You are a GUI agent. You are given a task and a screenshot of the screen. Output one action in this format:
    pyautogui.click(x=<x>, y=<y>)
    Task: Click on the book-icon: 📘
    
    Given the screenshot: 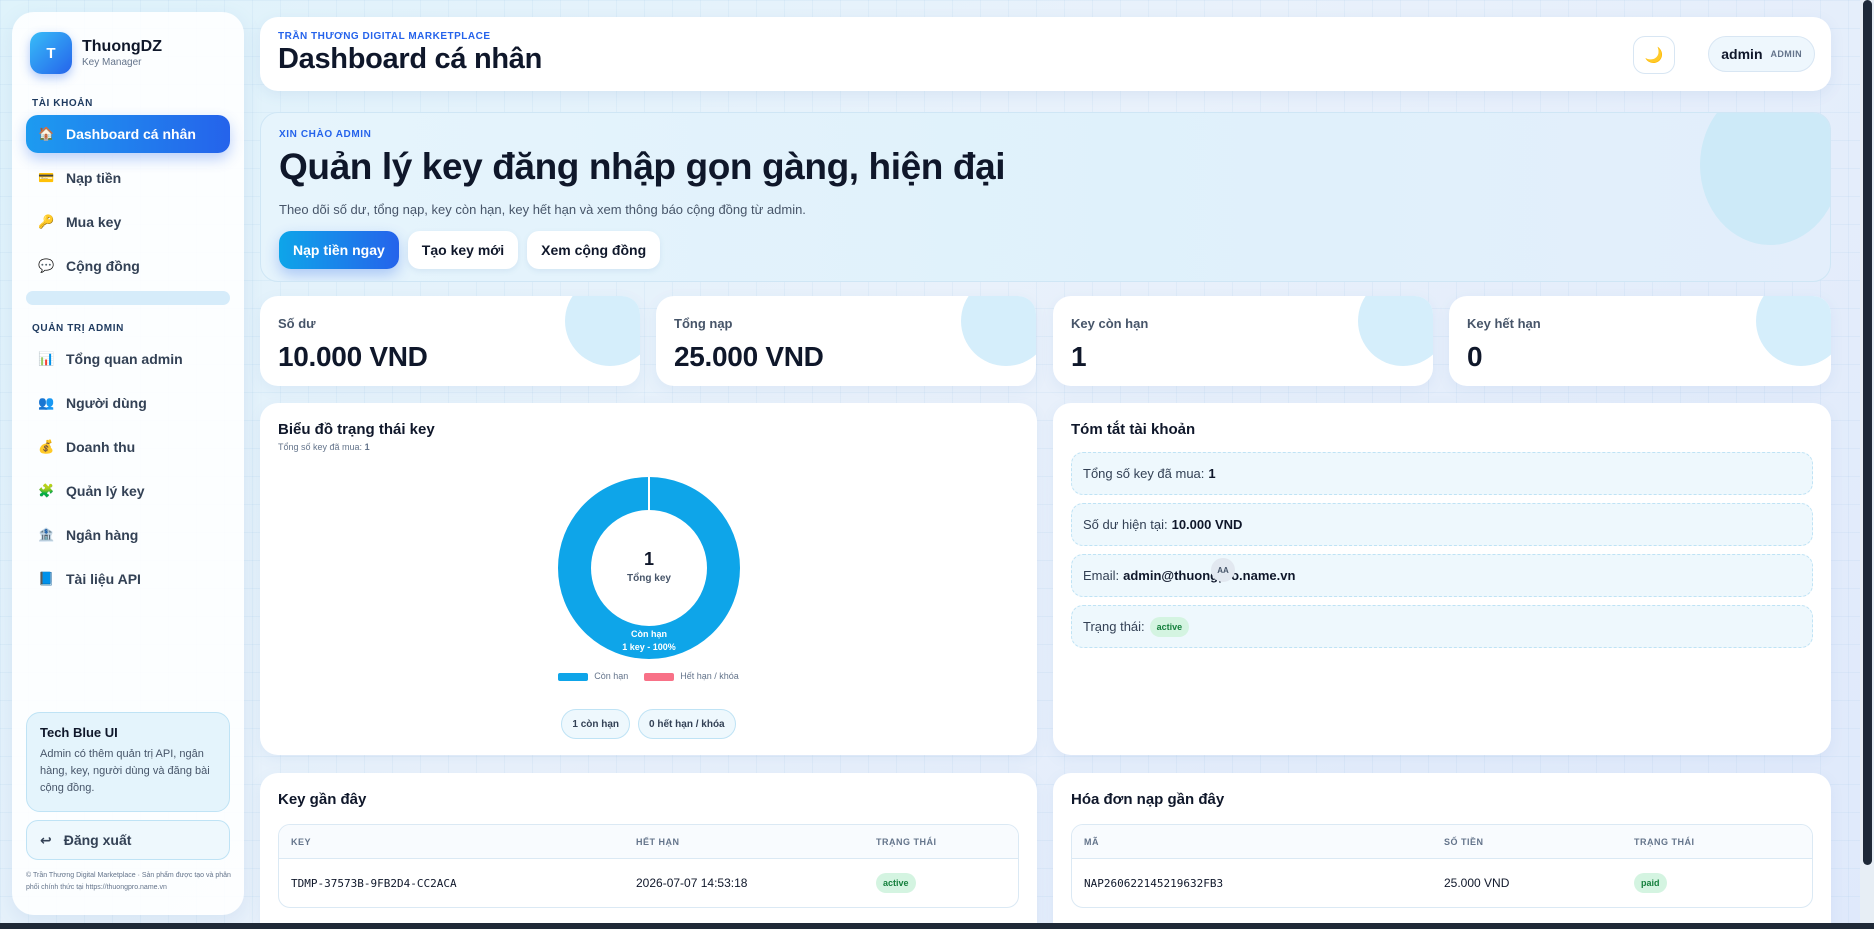 What is the action you would take?
    pyautogui.click(x=46, y=578)
    